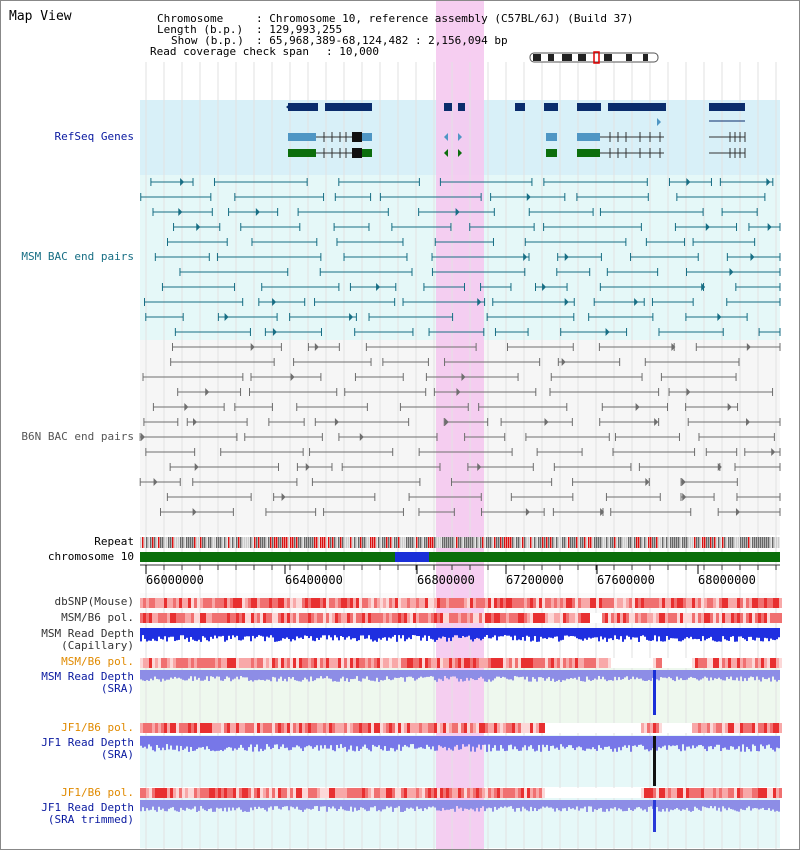  I want to click on msm-depth-sra-line2: (SRA), so click(117, 688).